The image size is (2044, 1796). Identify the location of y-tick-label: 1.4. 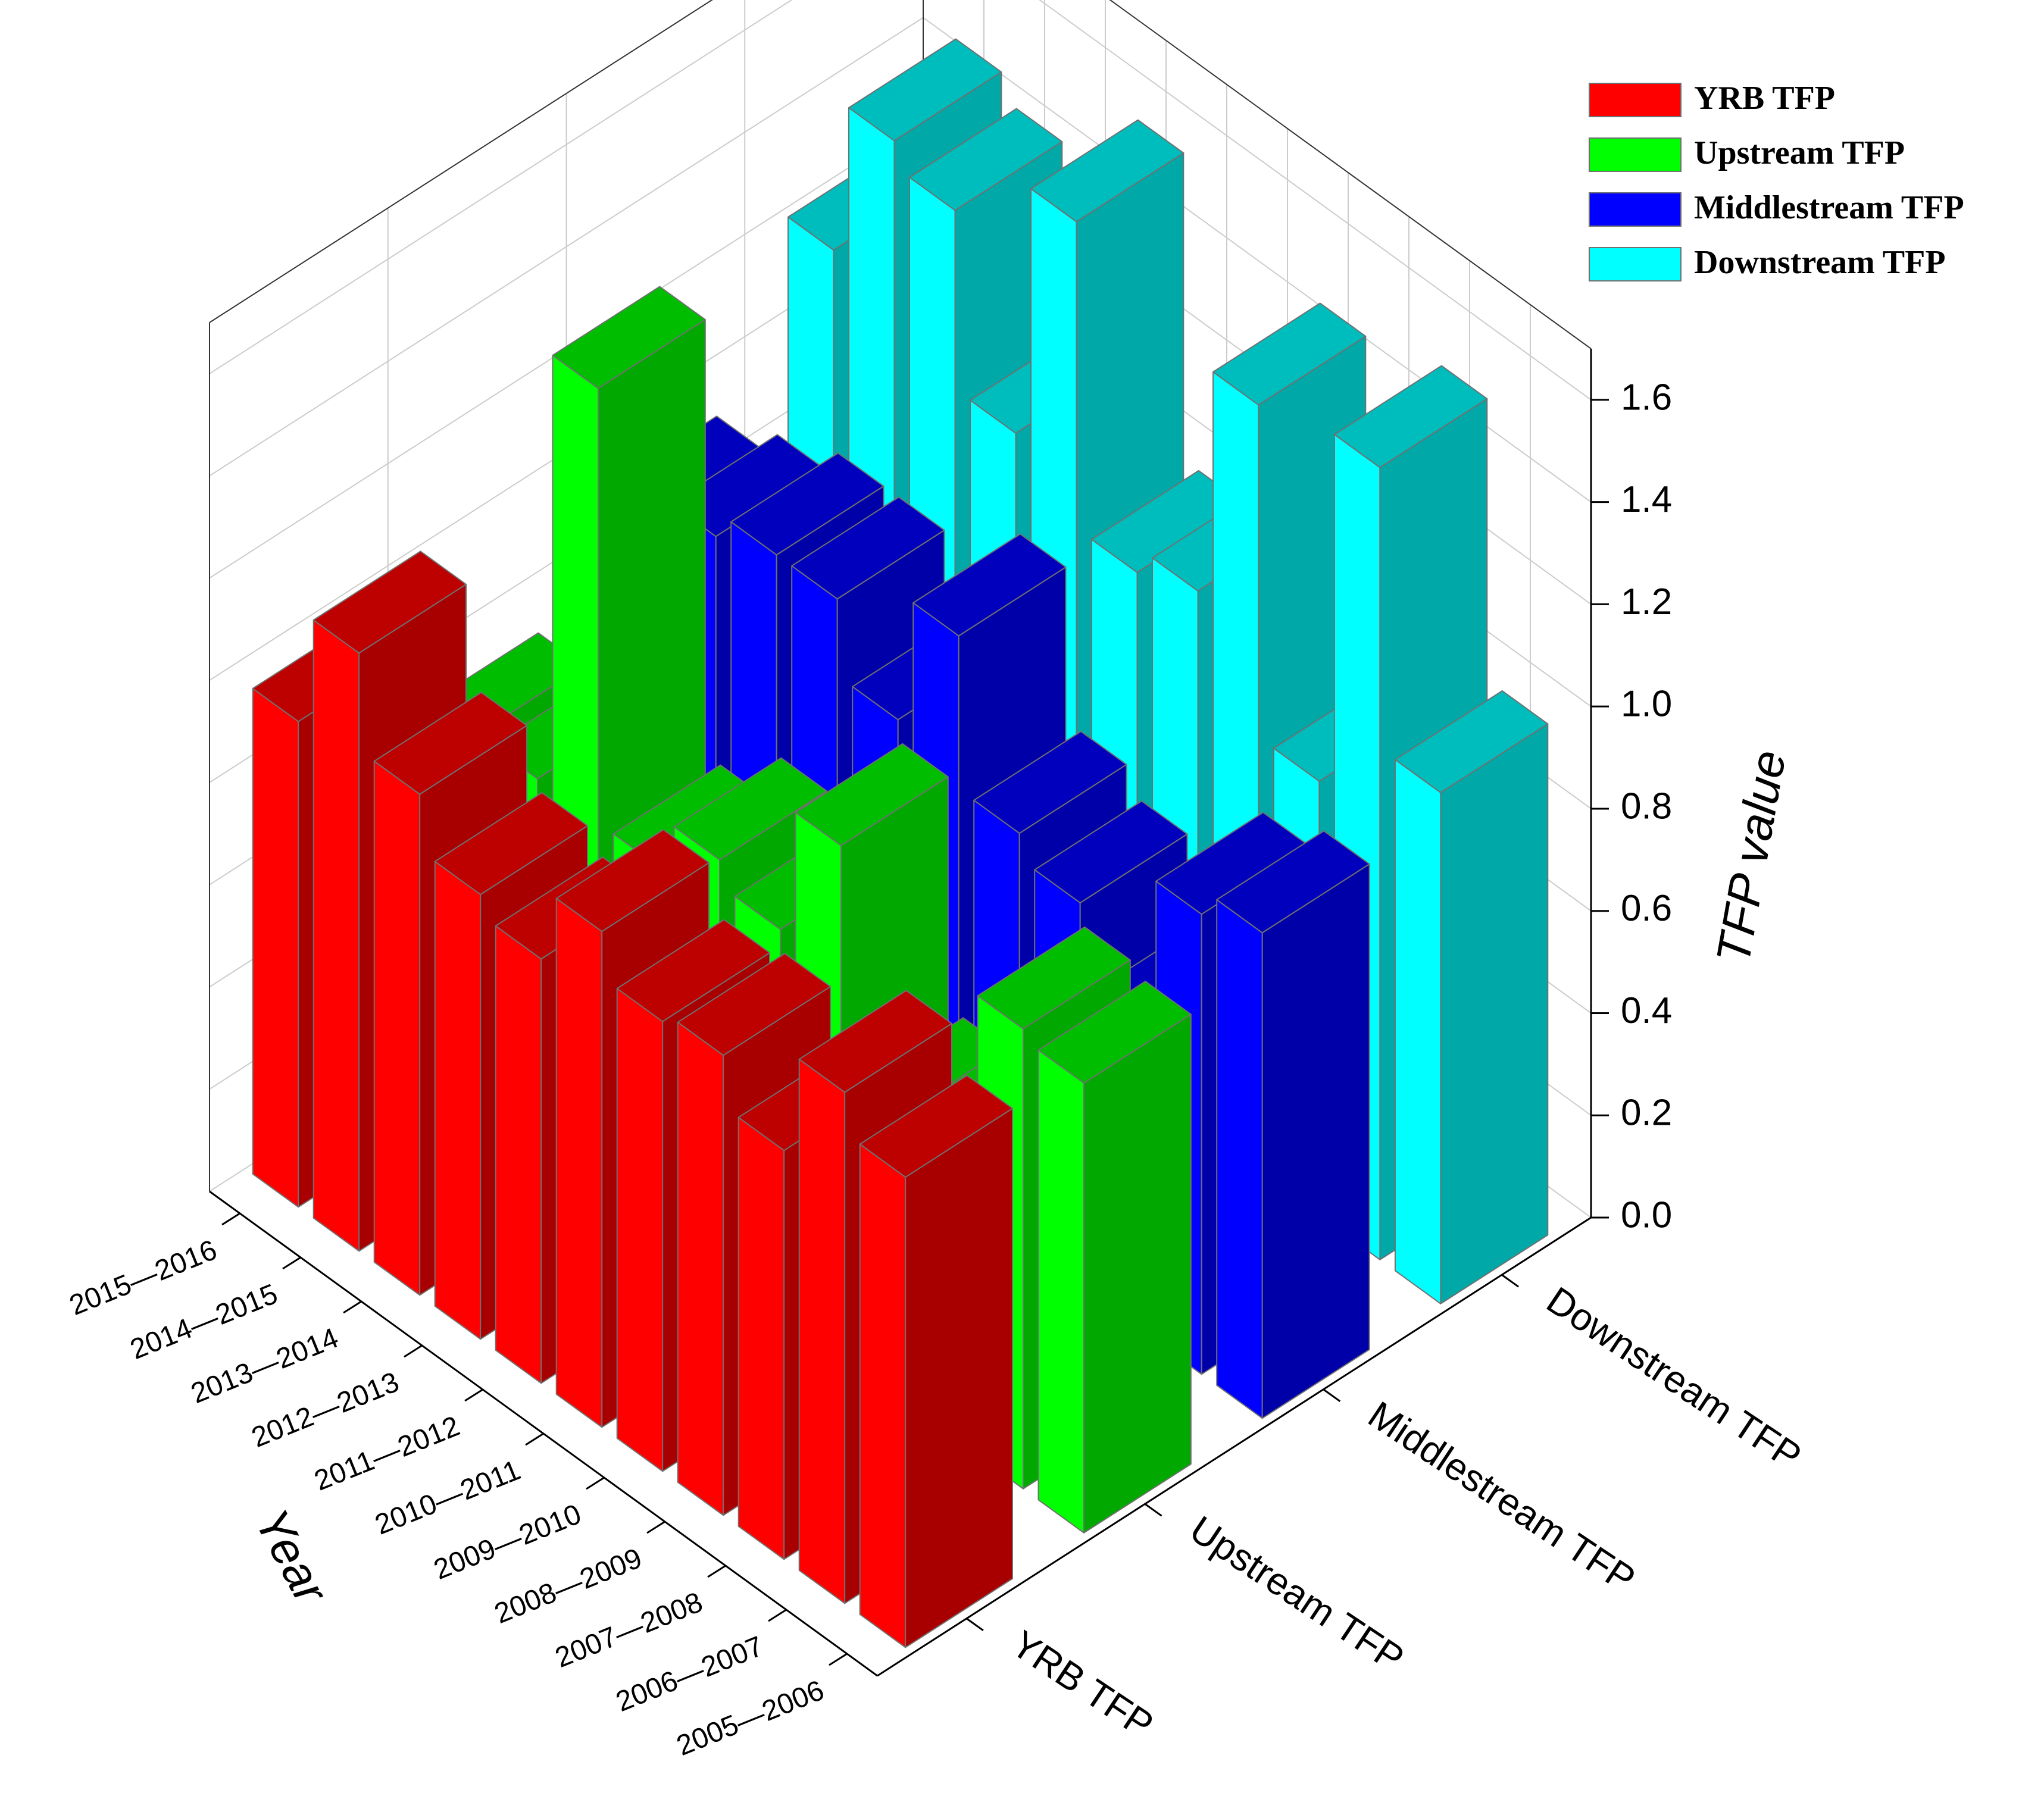
(1647, 499).